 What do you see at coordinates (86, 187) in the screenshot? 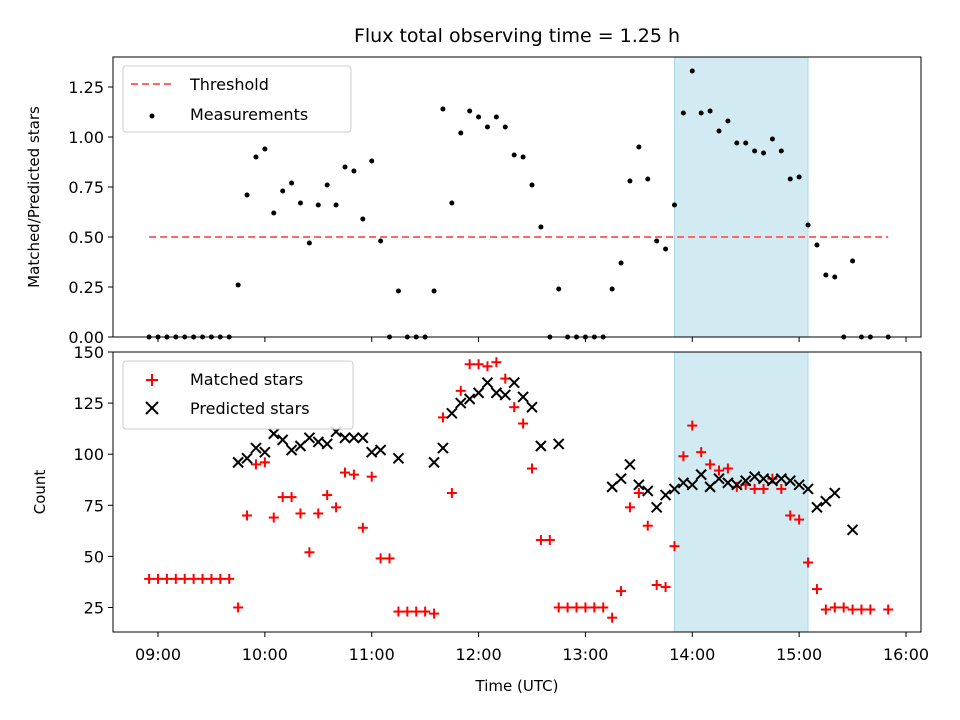
I see `y-tick-label: 0.75` at bounding box center [86, 187].